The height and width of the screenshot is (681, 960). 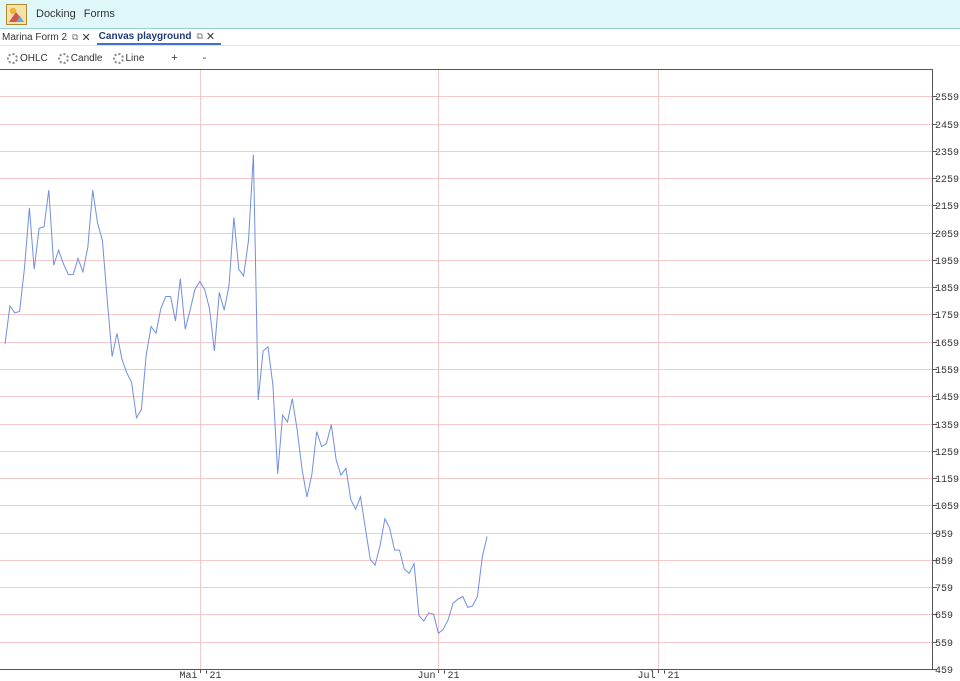 What do you see at coordinates (947, 289) in the screenshot?
I see `y-tick-label: 1859` at bounding box center [947, 289].